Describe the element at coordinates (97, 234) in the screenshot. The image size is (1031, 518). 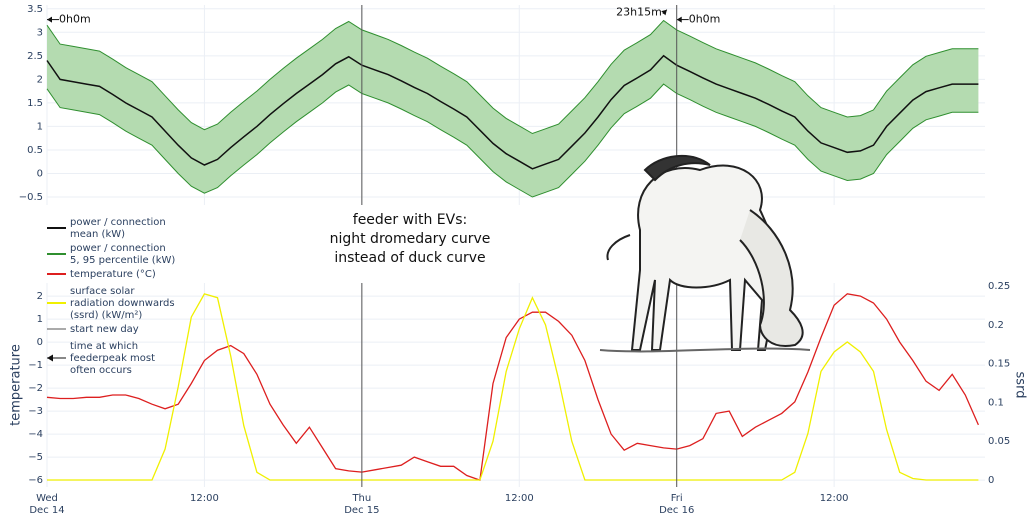
I see `legend-label: mean (kW)` at that location.